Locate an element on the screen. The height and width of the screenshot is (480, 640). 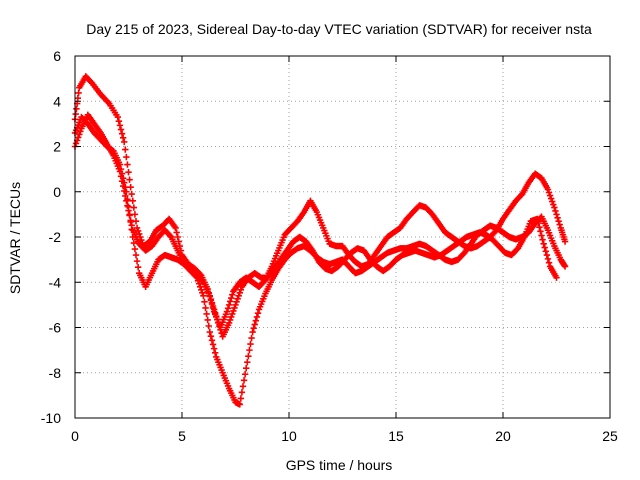
y-tick-label: -8 is located at coordinates (55, 373).